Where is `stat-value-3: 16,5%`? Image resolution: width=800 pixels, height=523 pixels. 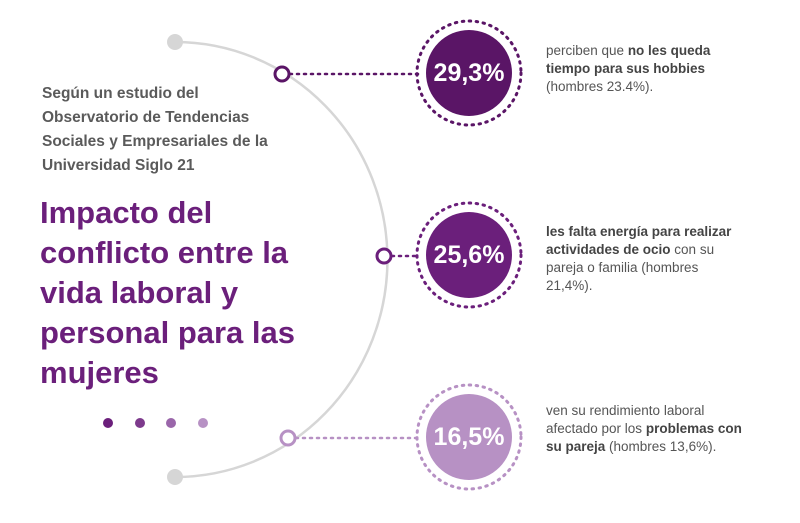 stat-value-3: 16,5% is located at coordinates (469, 437).